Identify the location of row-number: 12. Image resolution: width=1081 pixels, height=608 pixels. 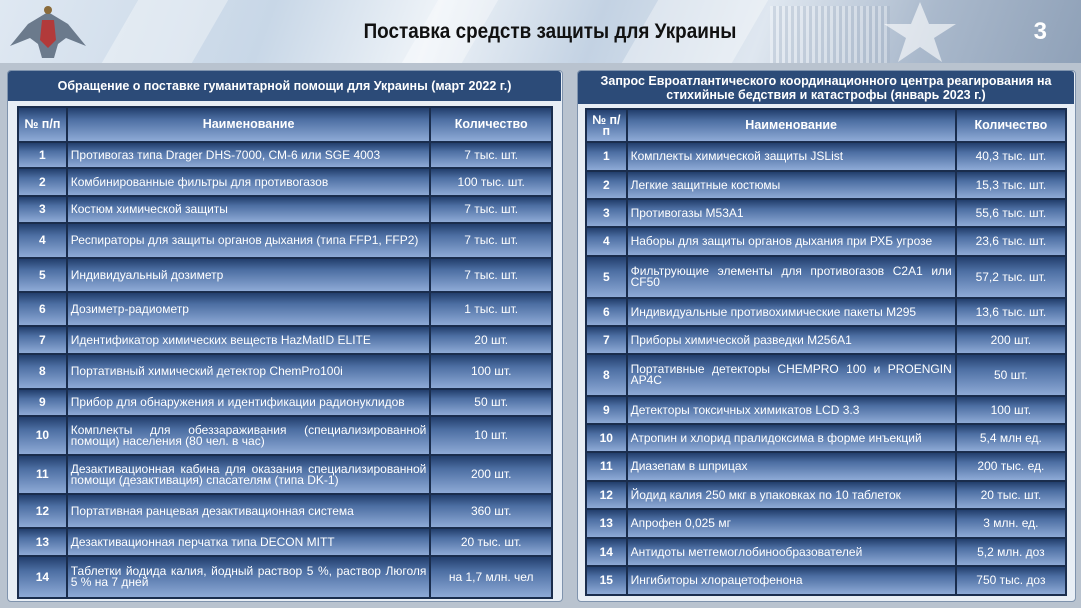
(606, 495).